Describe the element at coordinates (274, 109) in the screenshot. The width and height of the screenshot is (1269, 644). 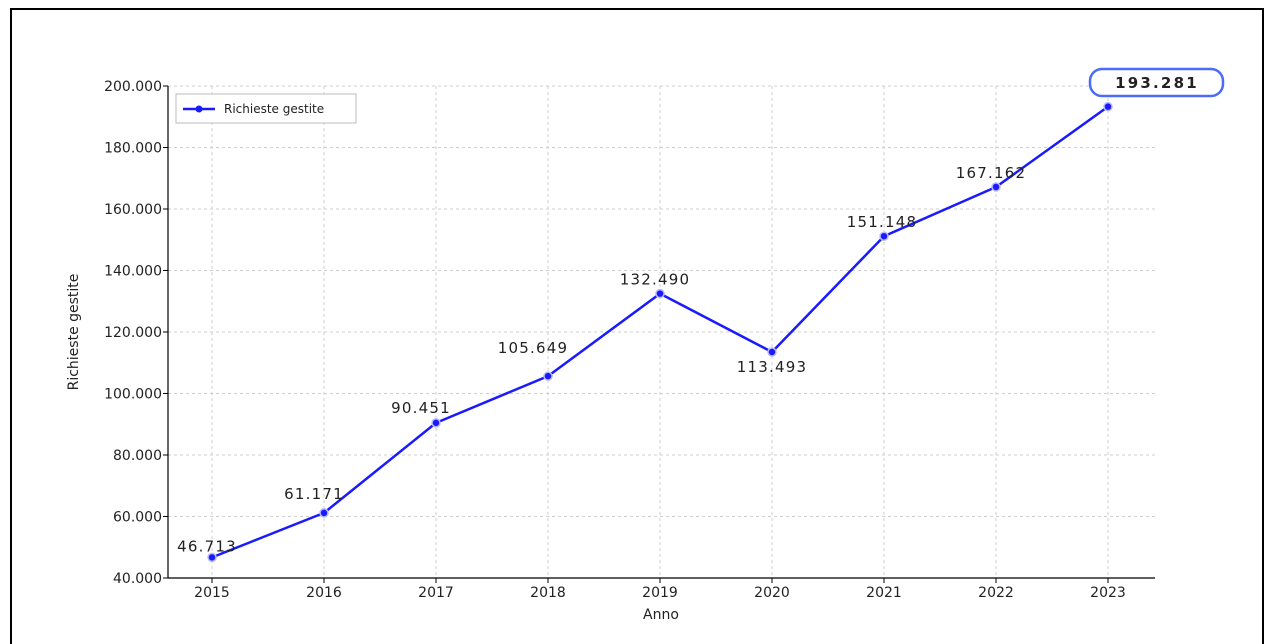
I see `legend-label: Richieste gestite` at that location.